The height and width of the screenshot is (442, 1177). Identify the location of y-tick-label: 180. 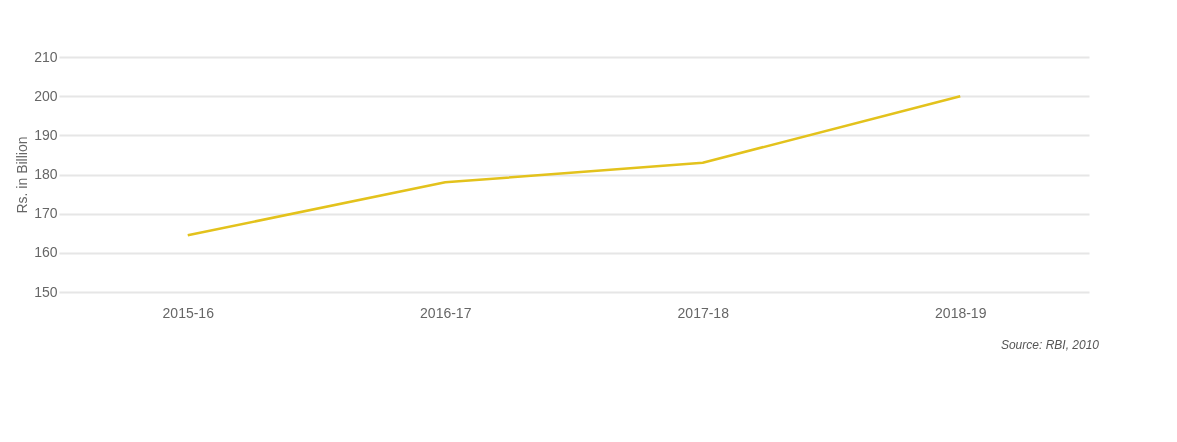
(46, 174).